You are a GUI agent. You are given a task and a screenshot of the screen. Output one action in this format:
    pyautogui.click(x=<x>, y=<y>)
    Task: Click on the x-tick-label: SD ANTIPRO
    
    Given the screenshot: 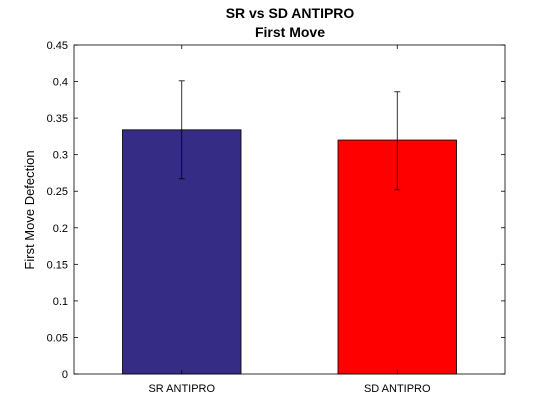 What is the action you would take?
    pyautogui.click(x=397, y=389)
    